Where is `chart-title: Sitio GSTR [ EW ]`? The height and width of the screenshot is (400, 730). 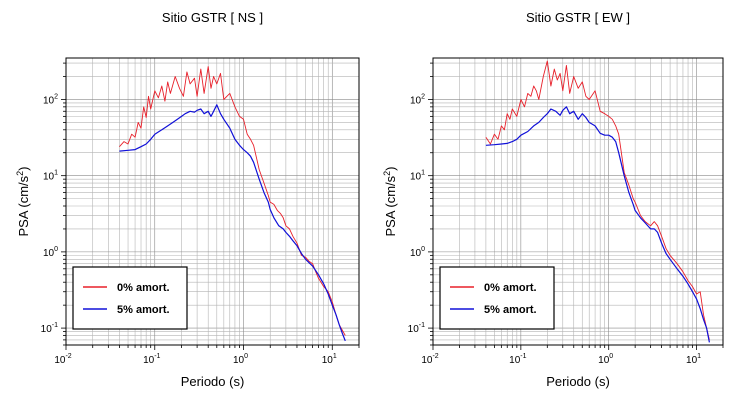
chart-title: Sitio GSTR [ EW ] is located at coordinates (578, 17).